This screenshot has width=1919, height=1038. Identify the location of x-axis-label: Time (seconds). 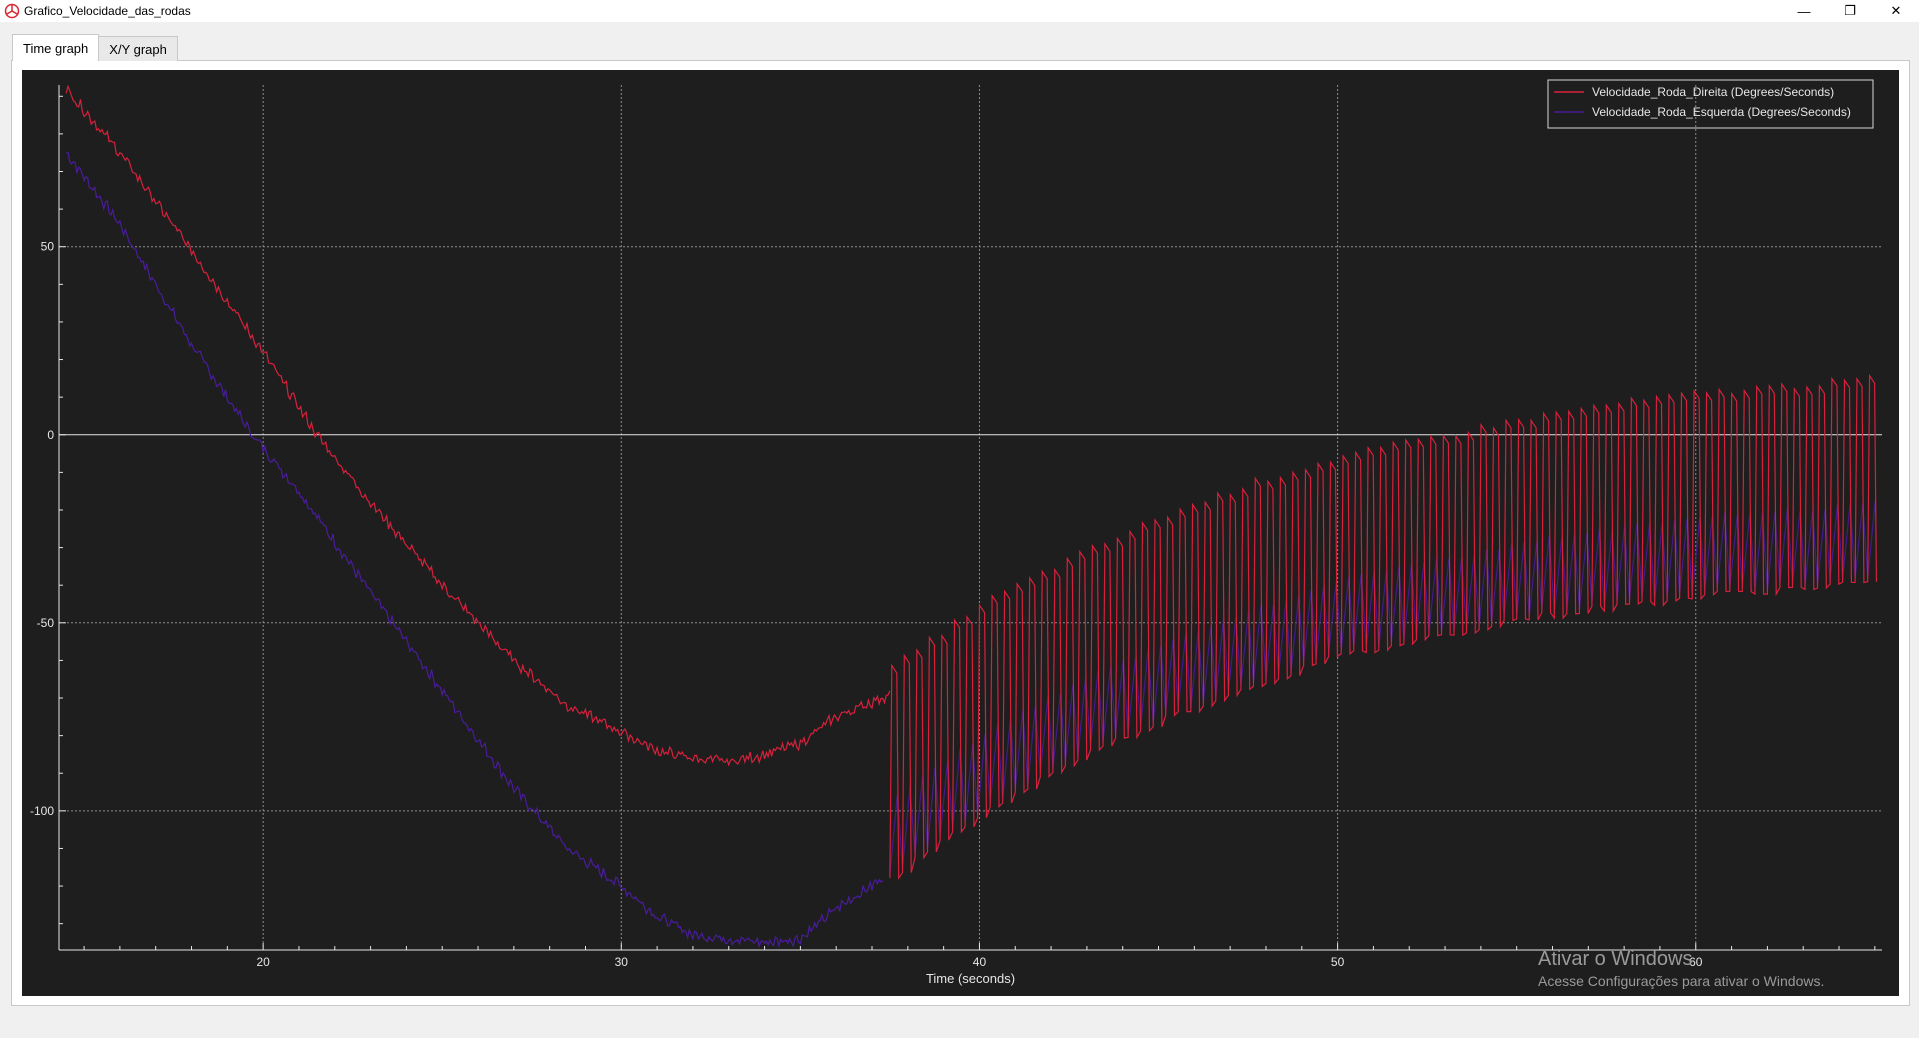
(970, 978).